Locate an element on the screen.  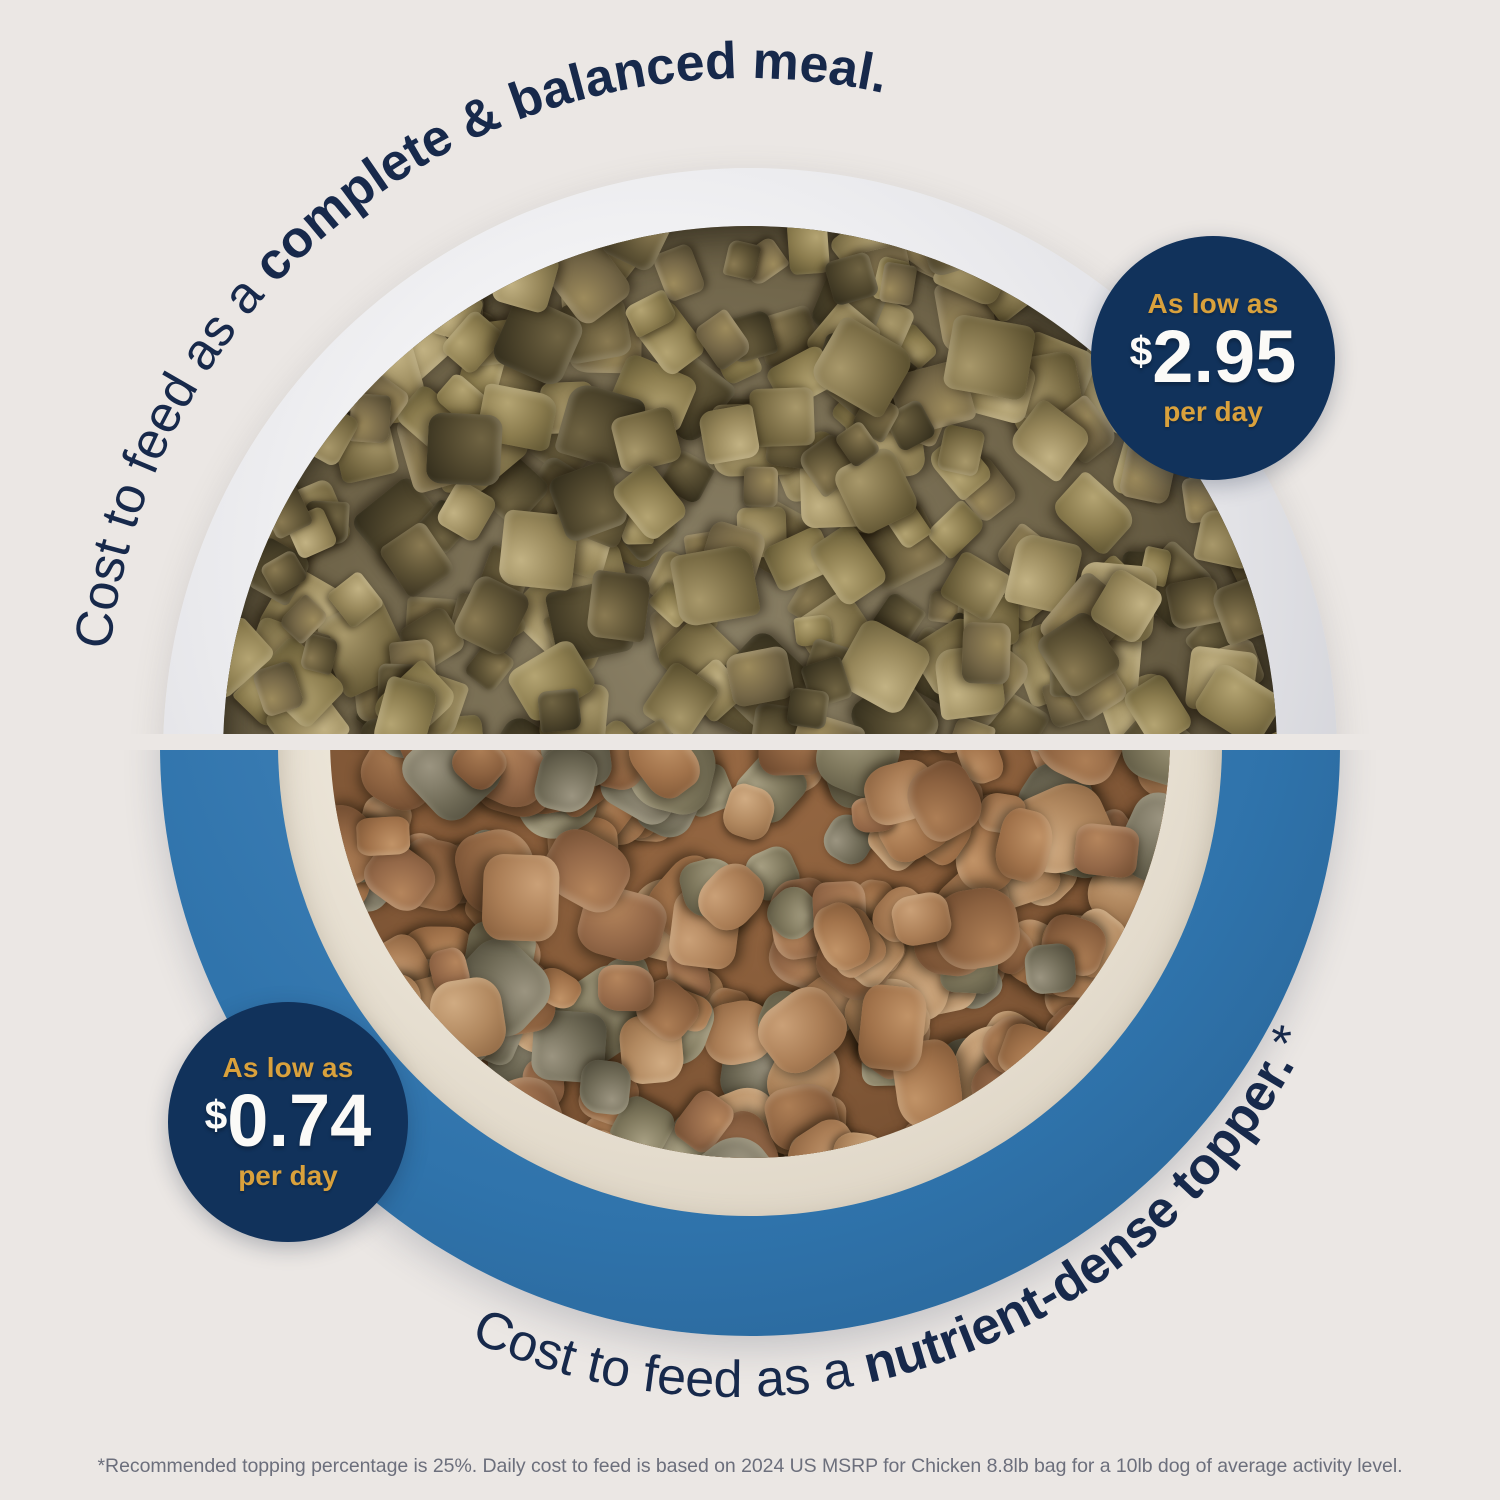
bottom-headline-regular: Cost to feed as a is located at coordinates (668, 1353).